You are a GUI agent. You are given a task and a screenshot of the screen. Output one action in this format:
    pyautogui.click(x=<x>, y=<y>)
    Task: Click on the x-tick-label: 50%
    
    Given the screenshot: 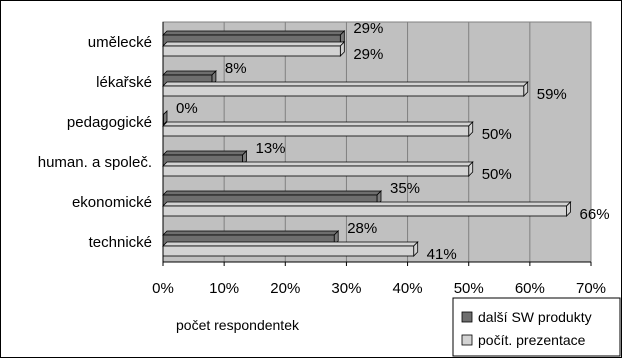 What is the action you would take?
    pyautogui.click(x=469, y=288)
    